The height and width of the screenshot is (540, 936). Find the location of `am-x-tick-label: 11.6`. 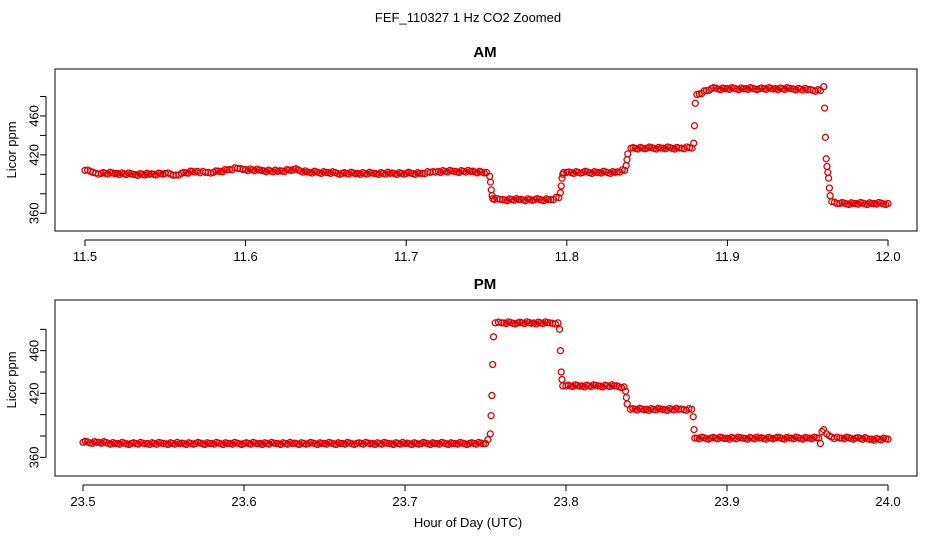

am-x-tick-label: 11.6 is located at coordinates (245, 256).